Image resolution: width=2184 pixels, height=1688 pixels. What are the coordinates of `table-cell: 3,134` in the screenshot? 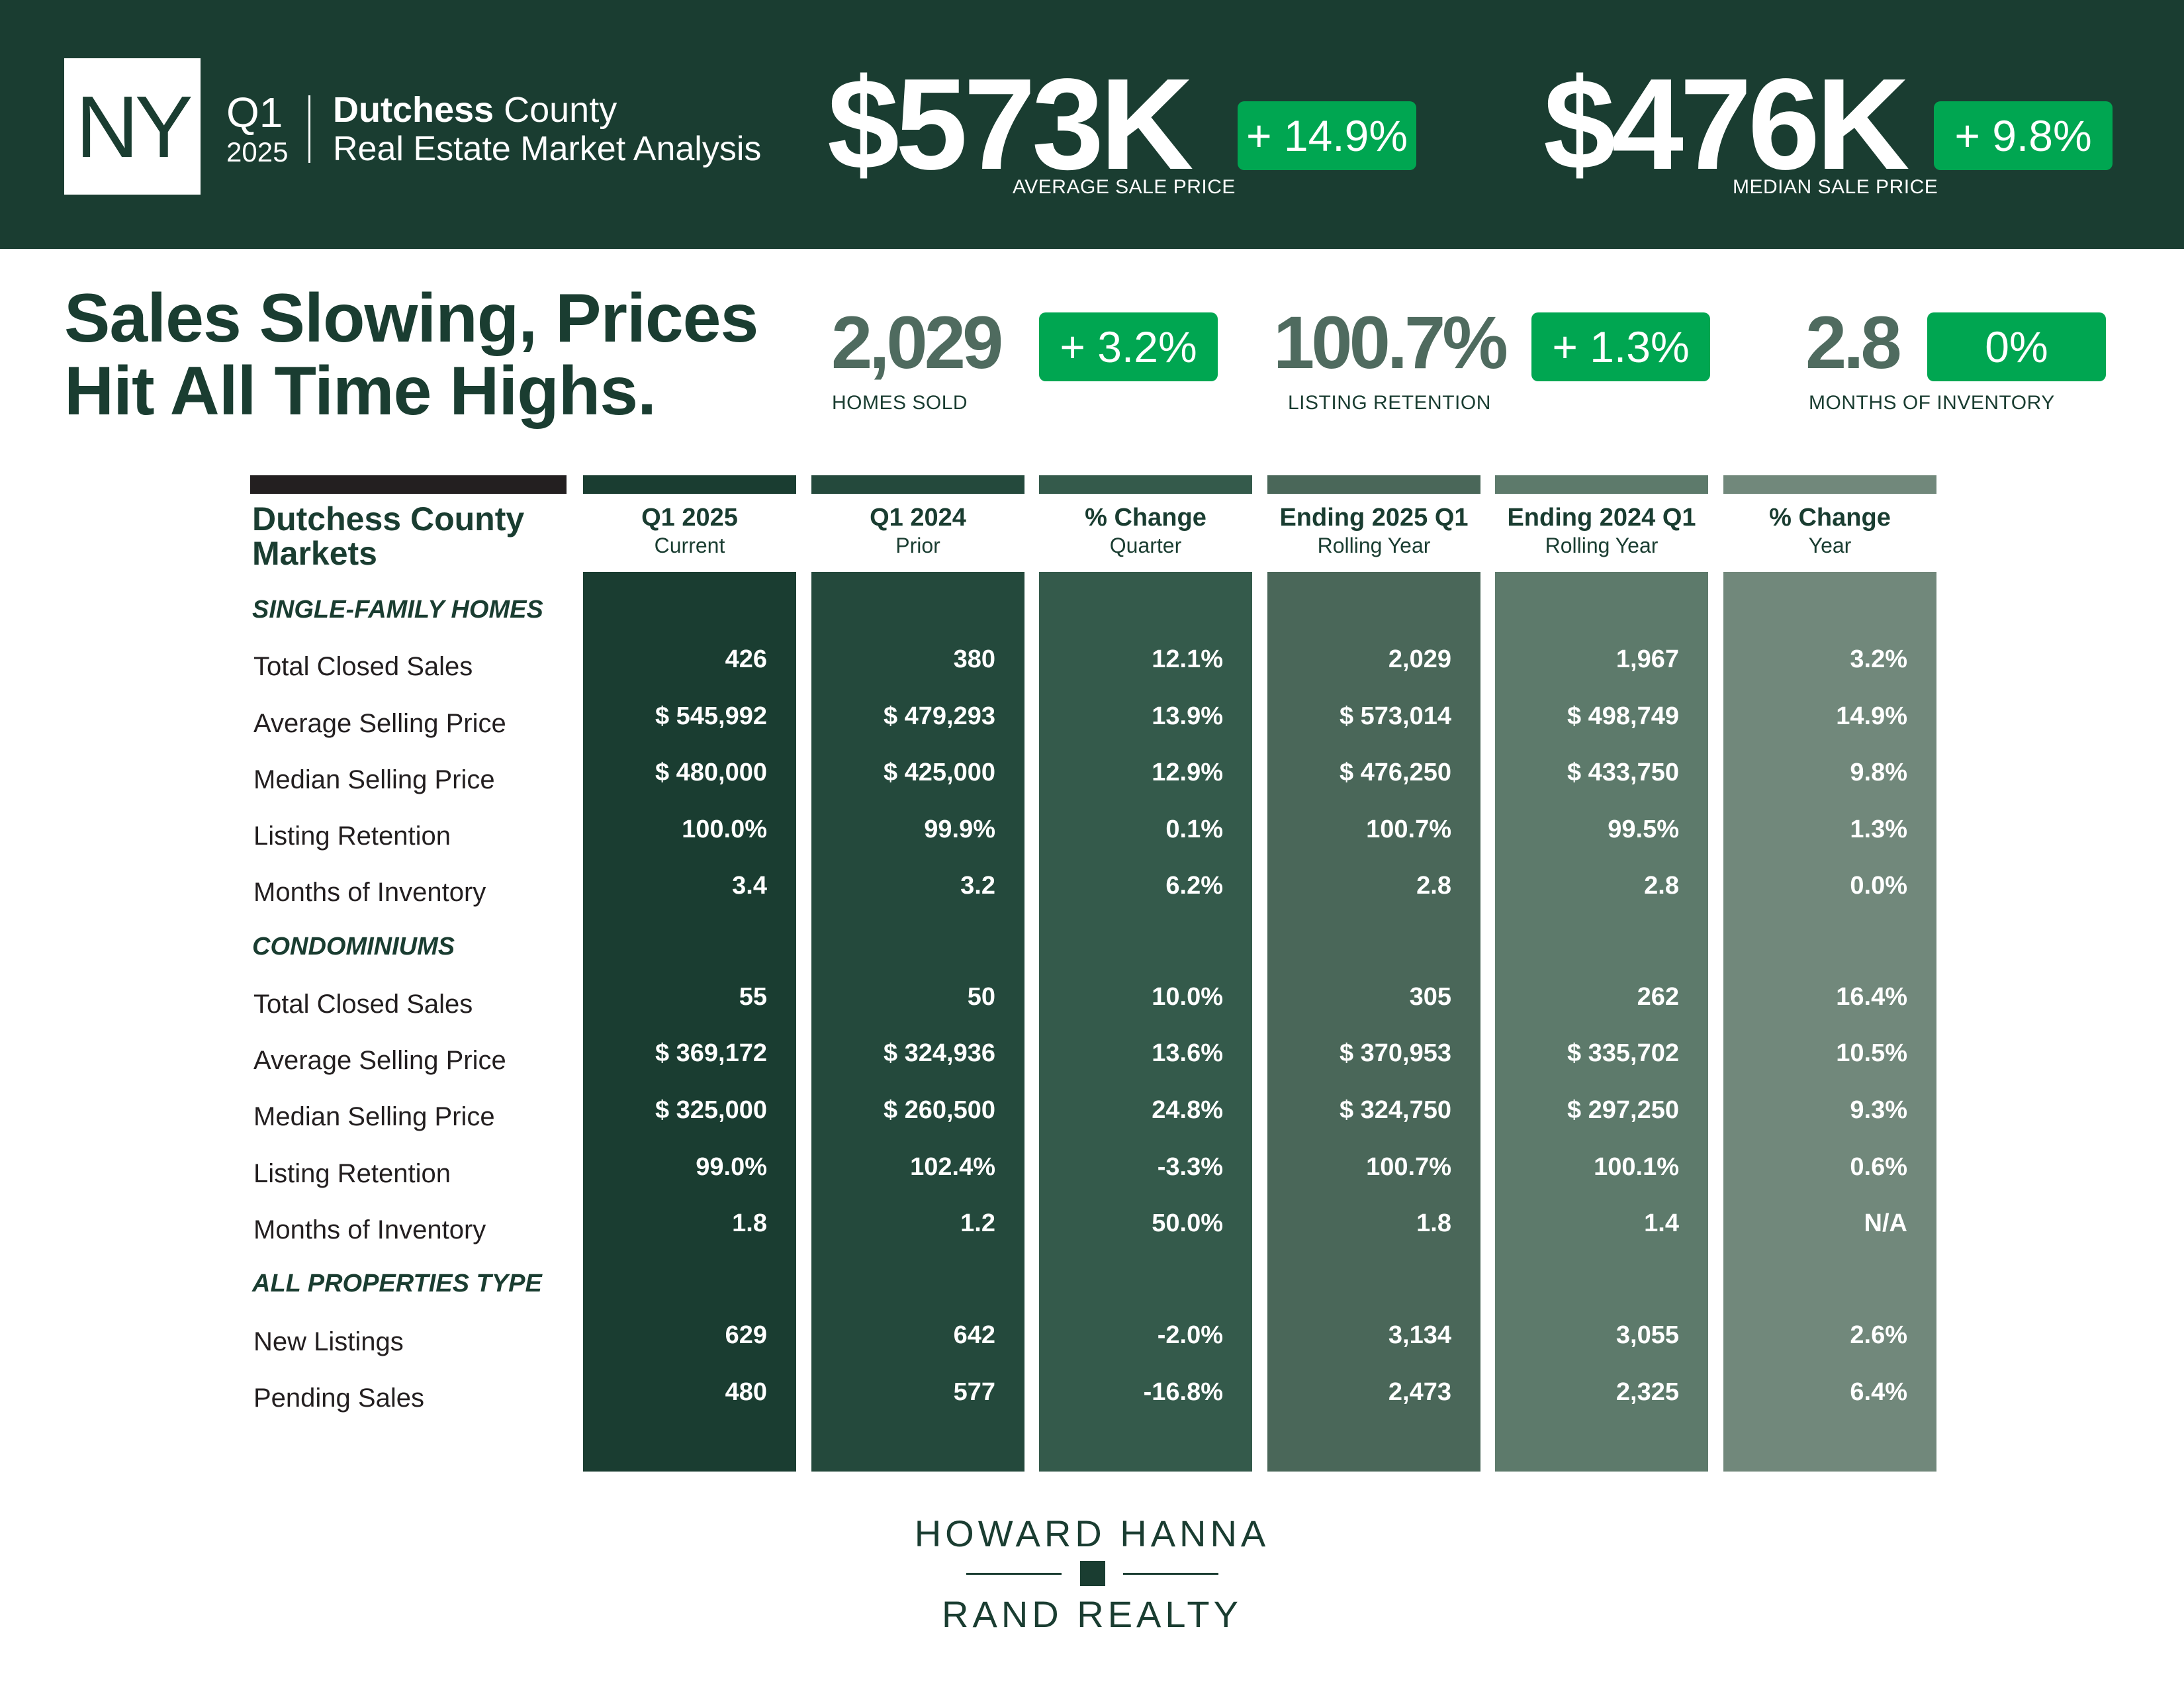 It's located at (1419, 1335).